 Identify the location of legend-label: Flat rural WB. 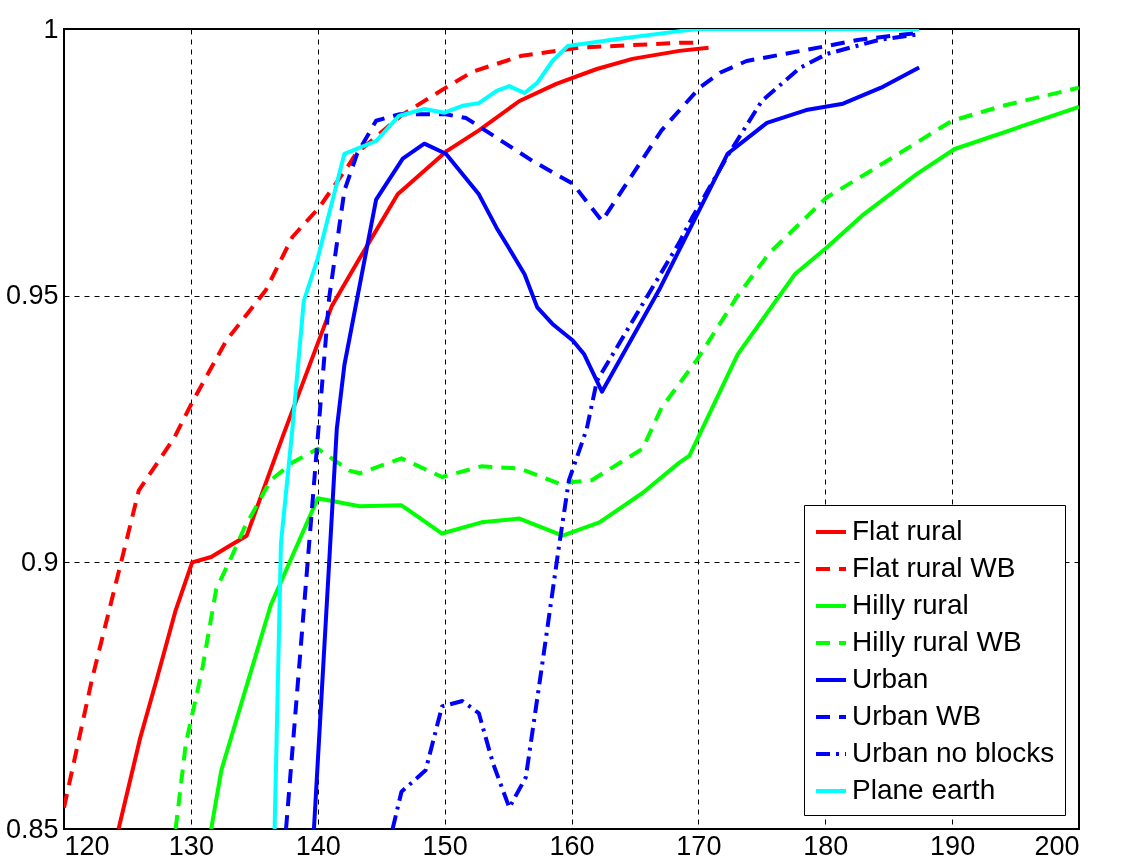
(934, 567).